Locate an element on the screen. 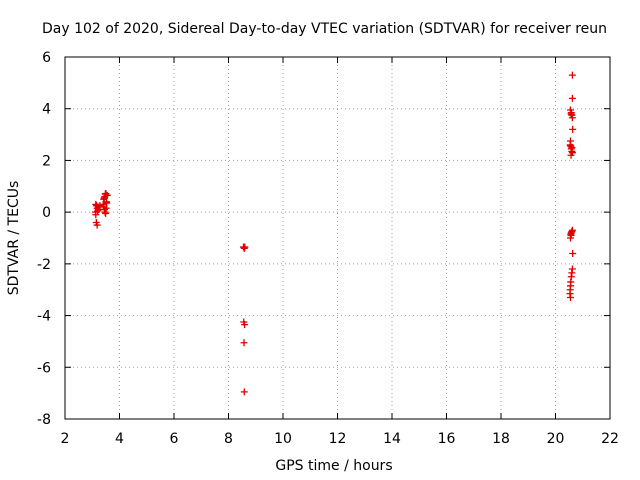 This screenshot has width=640, height=480. y-axis-label: SDTVAR / TECUs is located at coordinates (14, 238).